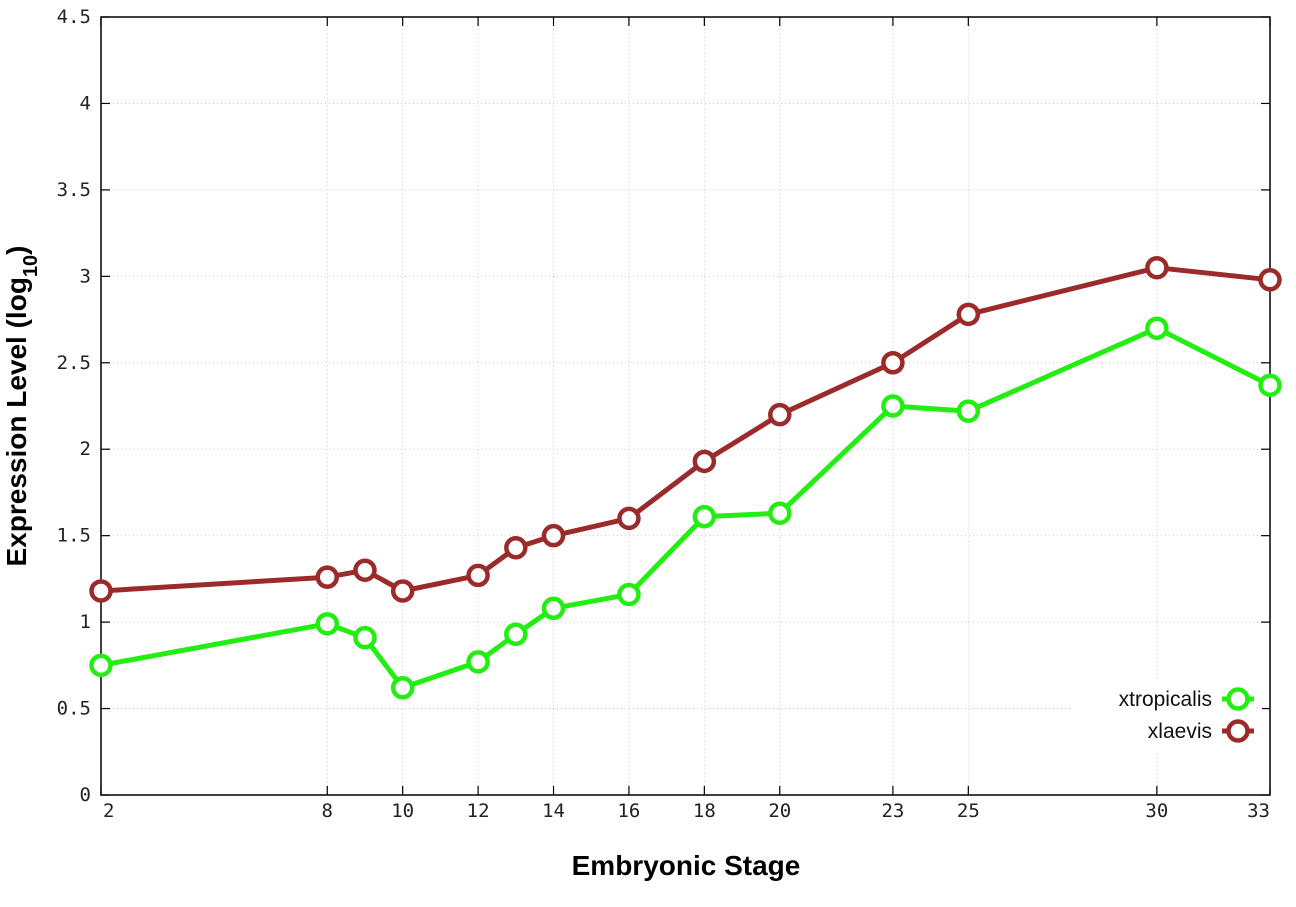 The width and height of the screenshot is (1296, 907). What do you see at coordinates (16, 421) in the screenshot?
I see `y-axis-title-main: Expression Level (log` at bounding box center [16, 421].